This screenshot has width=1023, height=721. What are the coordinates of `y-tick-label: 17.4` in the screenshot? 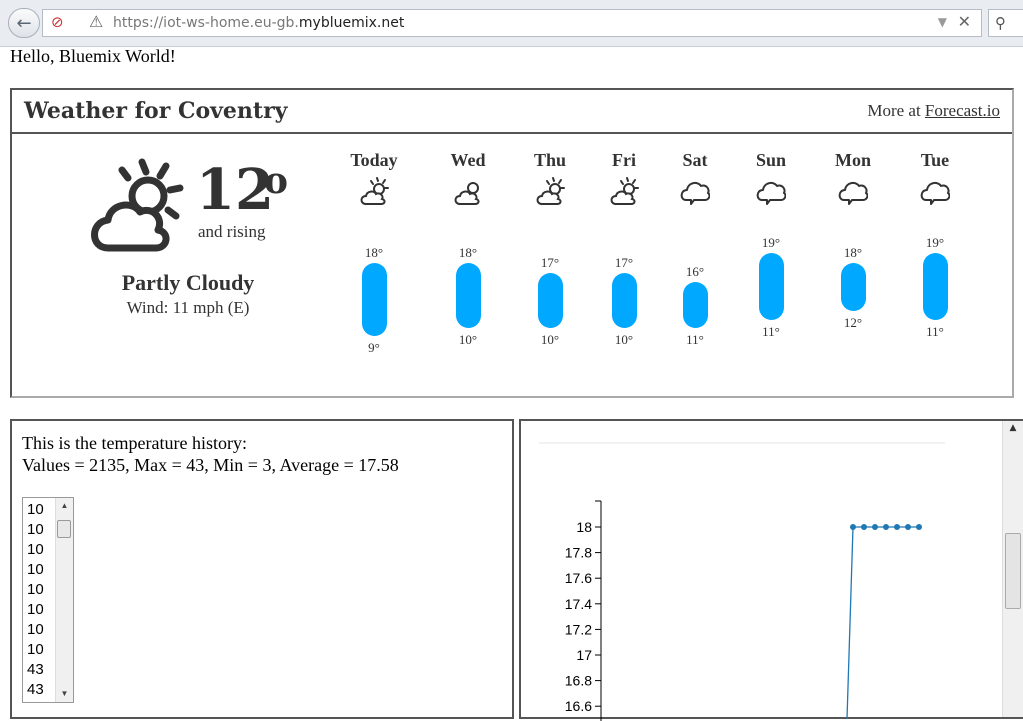 It's located at (578, 604).